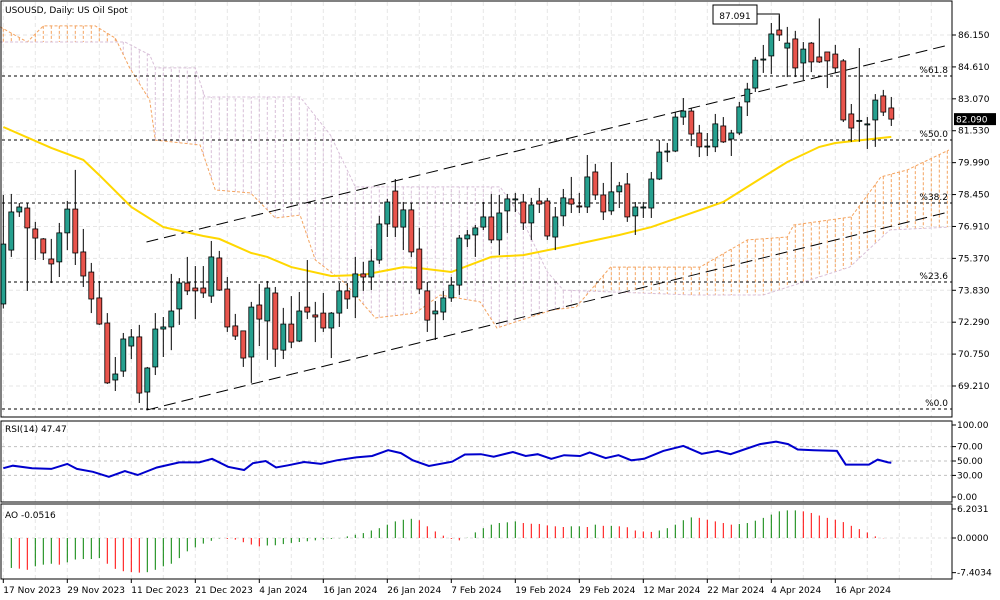  Describe the element at coordinates (973, 539) in the screenshot. I see `ao-axis-label: 0.0000` at that location.